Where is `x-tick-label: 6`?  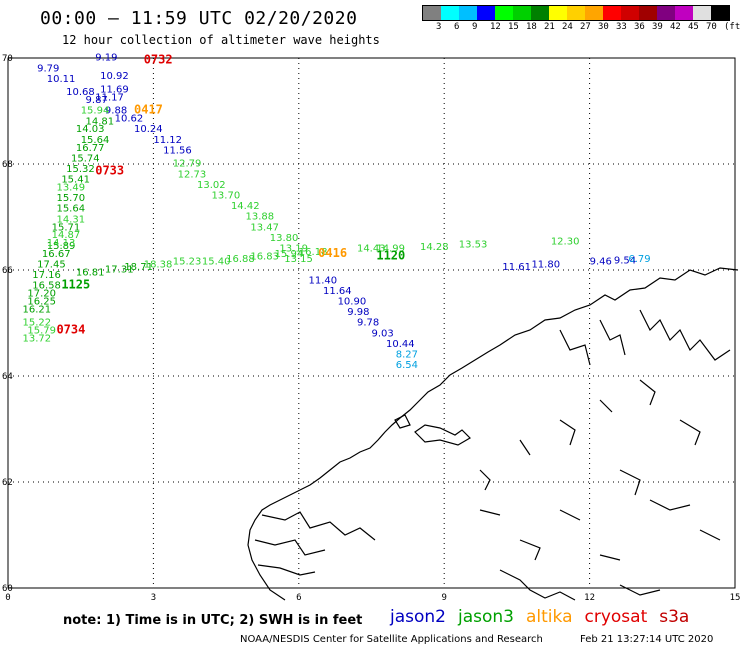
x-tick-label: 6 is located at coordinates (298, 598).